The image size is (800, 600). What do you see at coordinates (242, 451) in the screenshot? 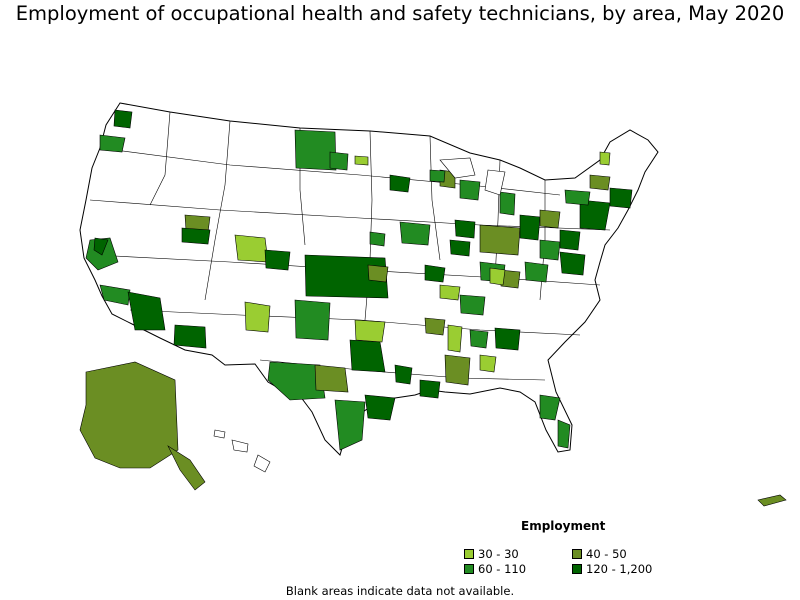
I see `hawaii-area` at bounding box center [242, 451].